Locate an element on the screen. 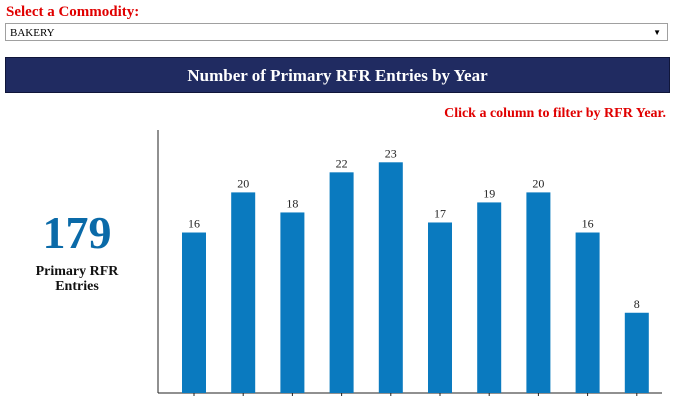 This screenshot has width=678, height=396. filter-label: Select a Commodity: is located at coordinates (73, 12).